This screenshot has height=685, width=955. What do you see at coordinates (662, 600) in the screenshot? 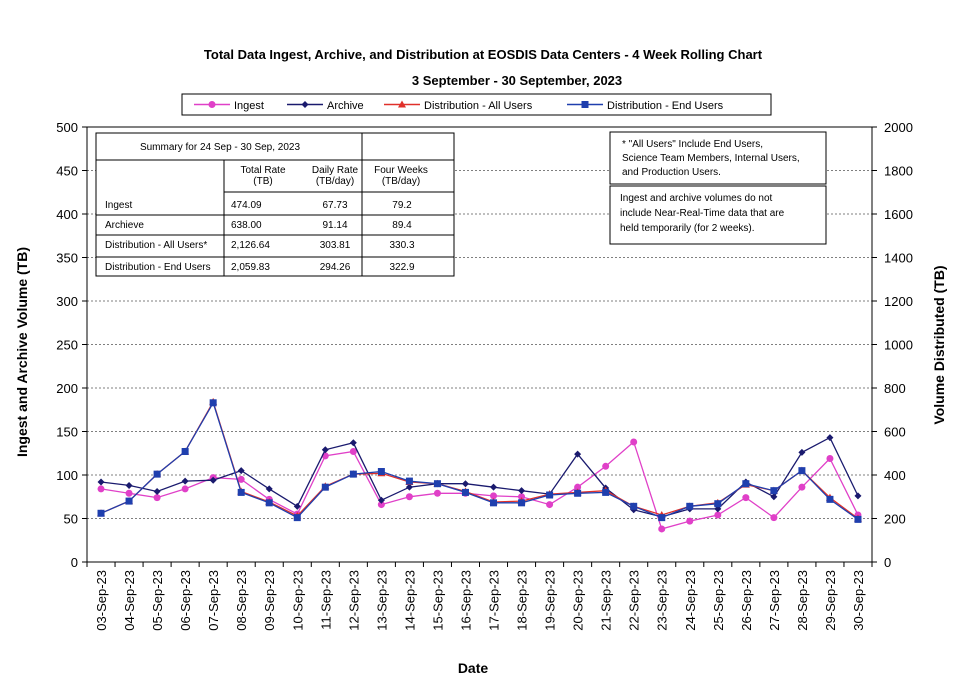
I see `x-tick-label: 23-Sep-23` at bounding box center [662, 600].